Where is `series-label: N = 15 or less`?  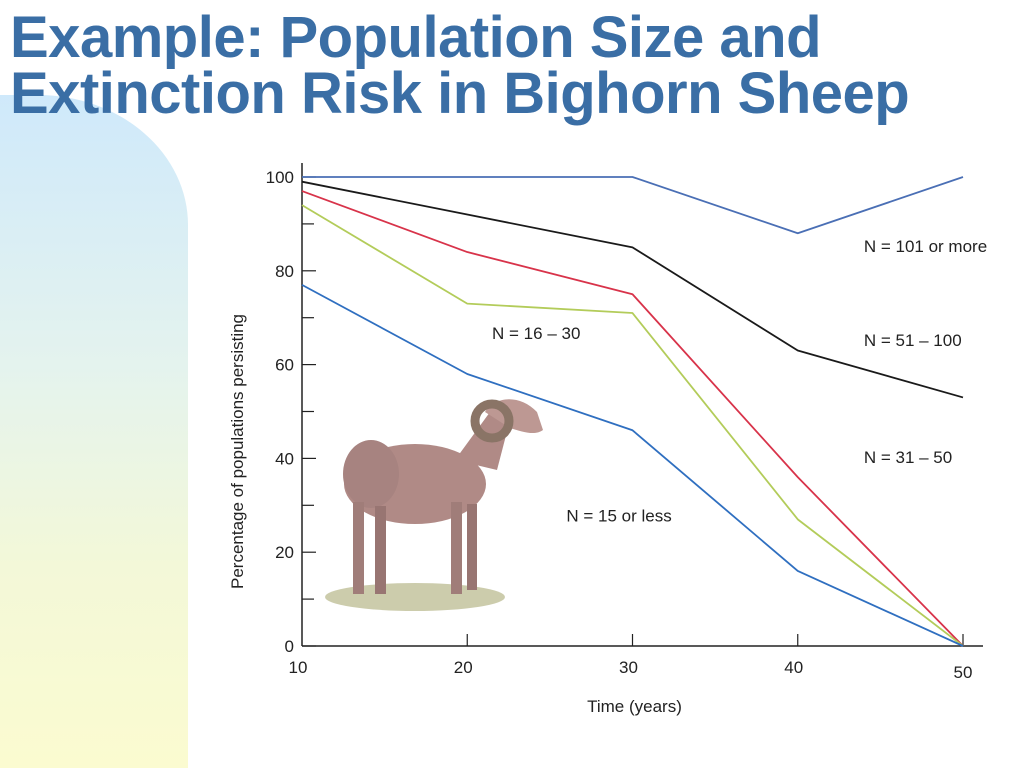 series-label: N = 15 or less is located at coordinates (618, 516).